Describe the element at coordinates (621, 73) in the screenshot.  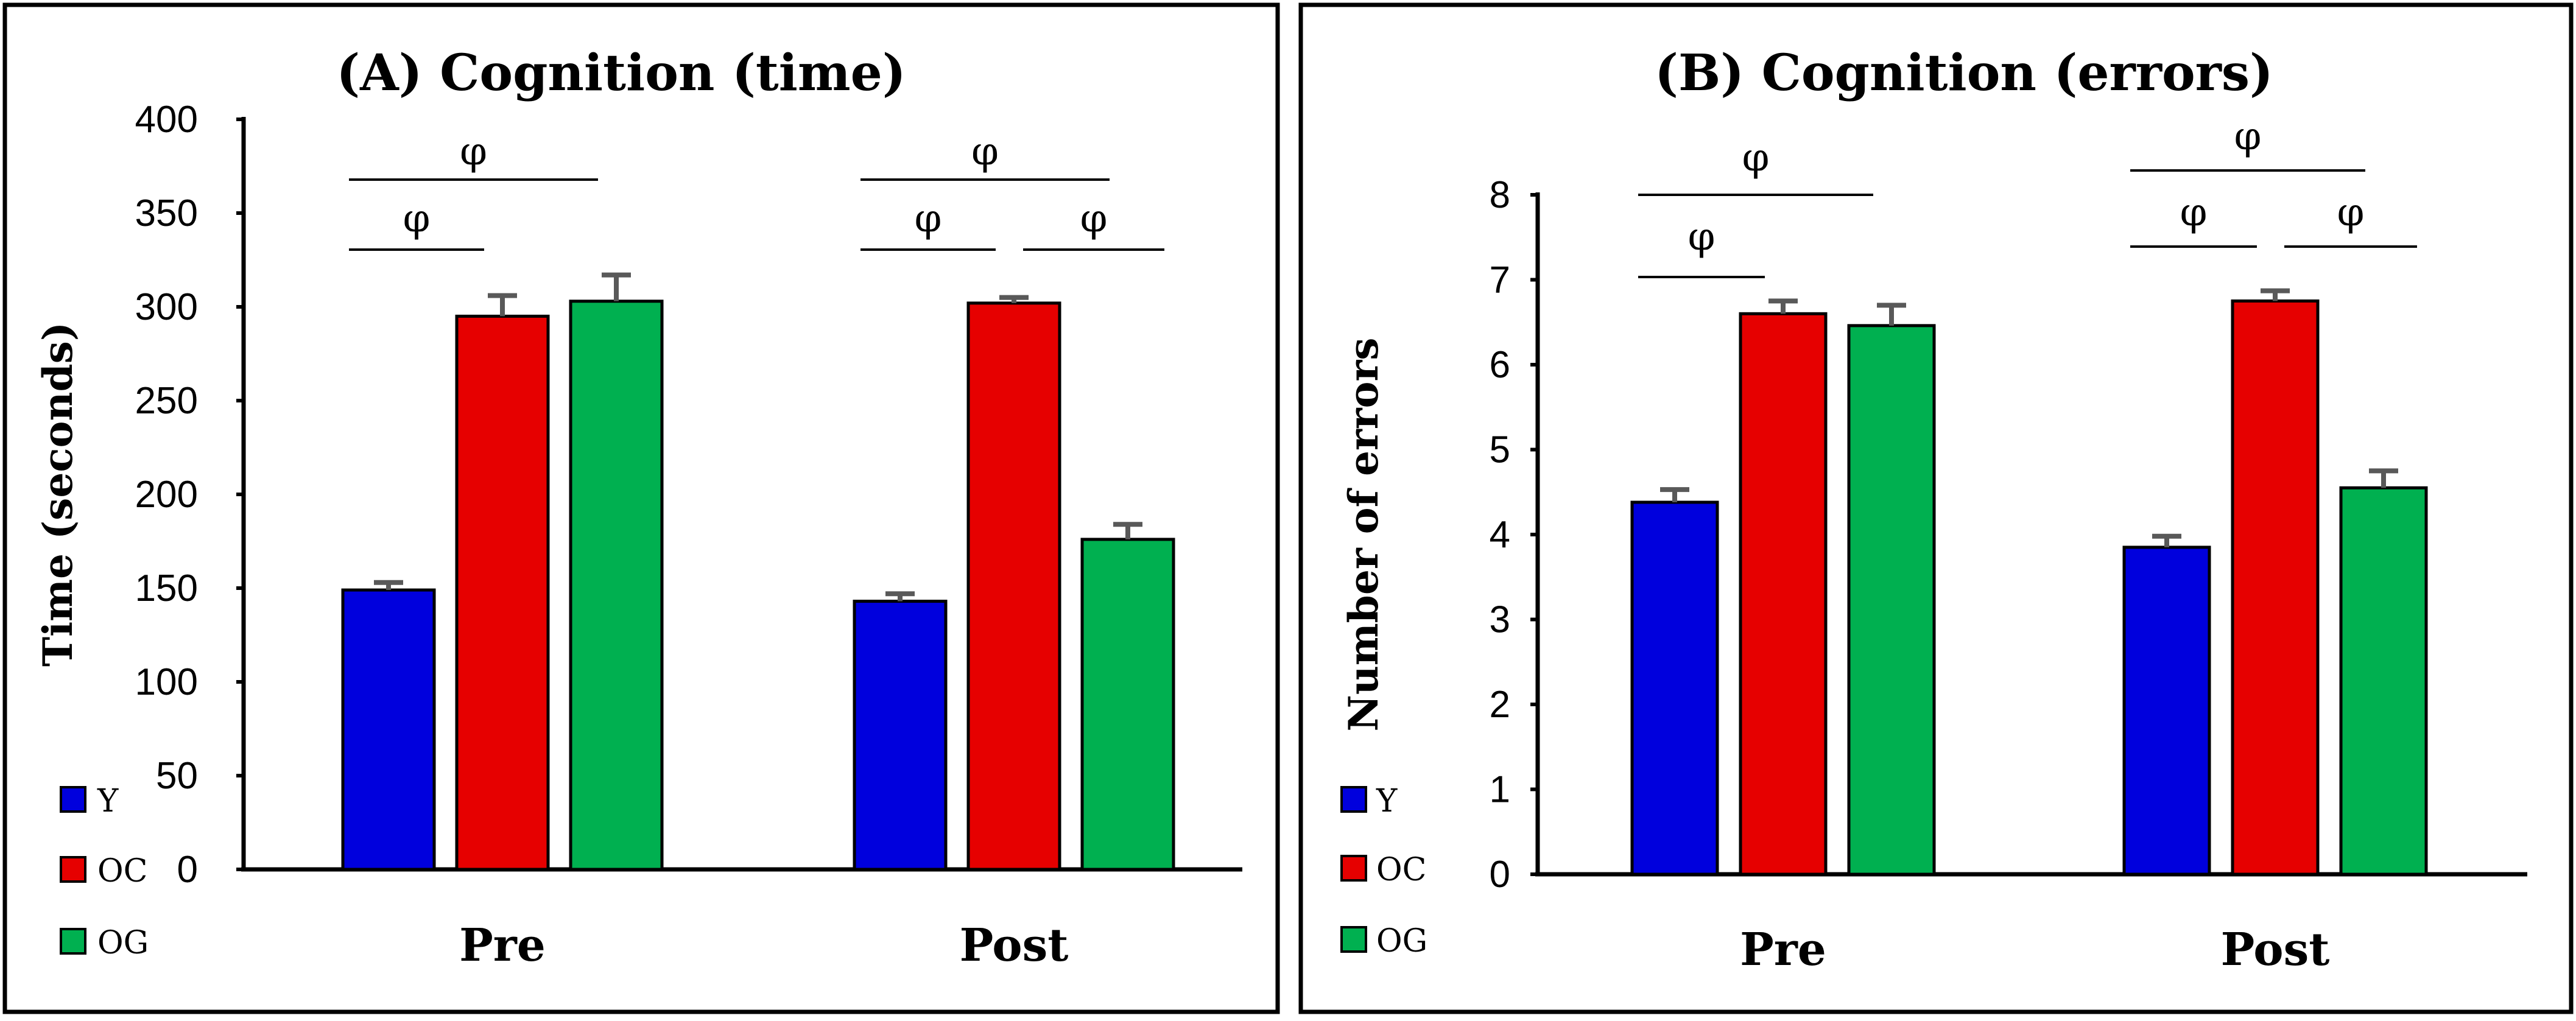
I see `chart-title: (A) Cognition (time)` at that location.